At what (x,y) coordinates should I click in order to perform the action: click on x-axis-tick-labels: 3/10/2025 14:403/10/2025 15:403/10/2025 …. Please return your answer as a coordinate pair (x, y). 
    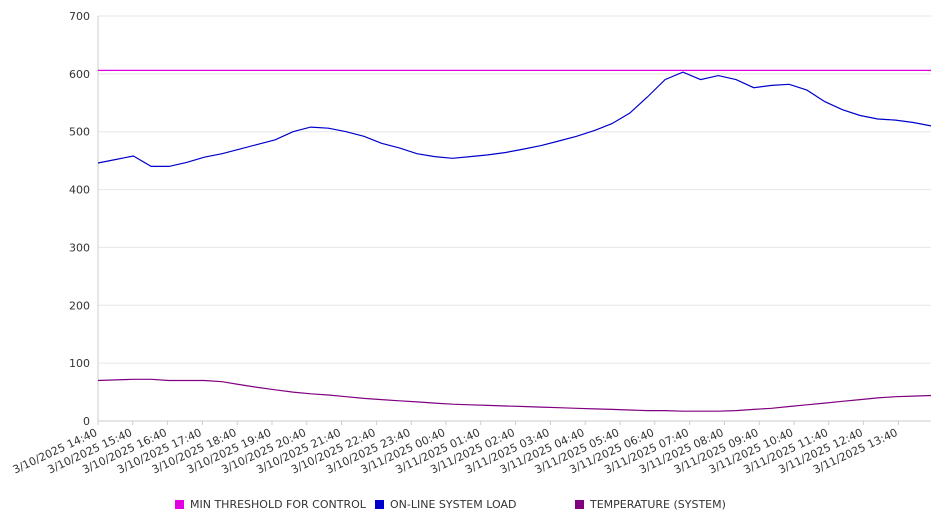
    Looking at the image, I should click on (455, 451).